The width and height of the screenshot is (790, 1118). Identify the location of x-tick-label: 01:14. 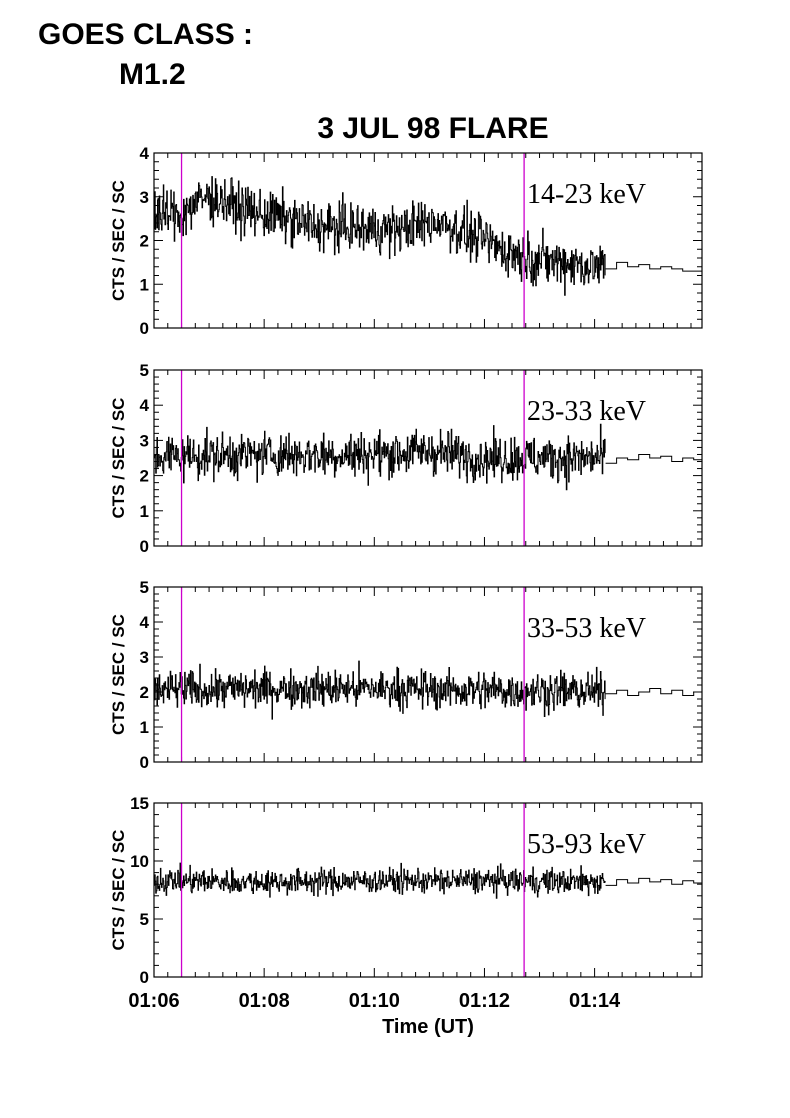
(595, 1001).